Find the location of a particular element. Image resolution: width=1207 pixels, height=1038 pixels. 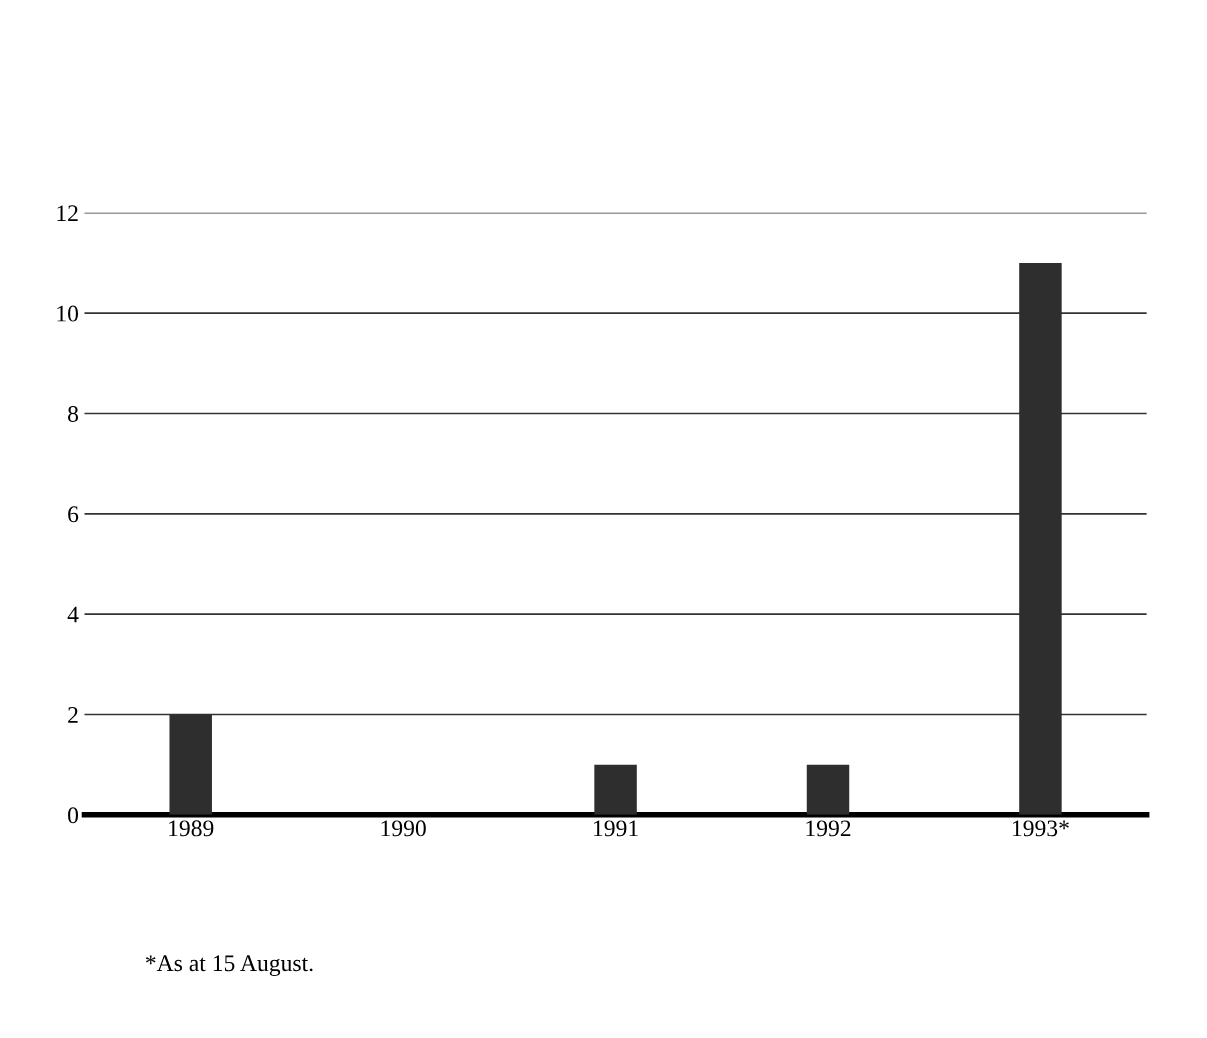

y-tick-label: 2 is located at coordinates (73, 715).